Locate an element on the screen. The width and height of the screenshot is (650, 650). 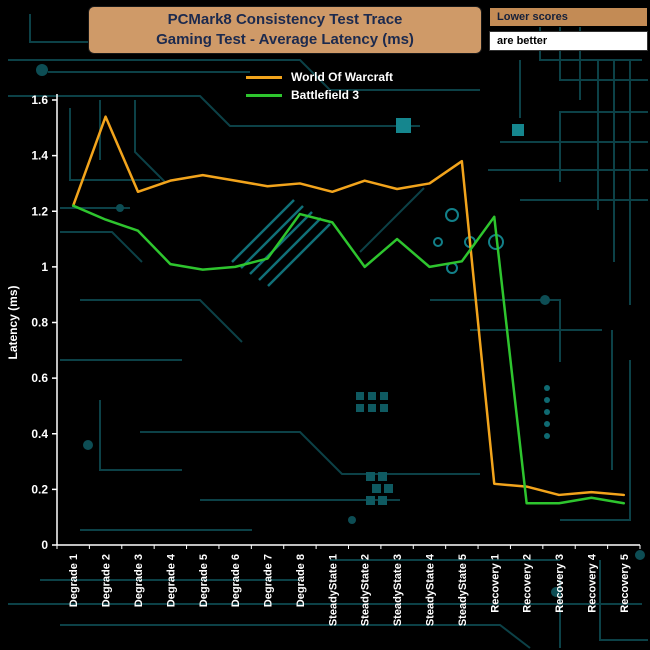
y-tick-label: 0.4 is located at coordinates (39, 434).